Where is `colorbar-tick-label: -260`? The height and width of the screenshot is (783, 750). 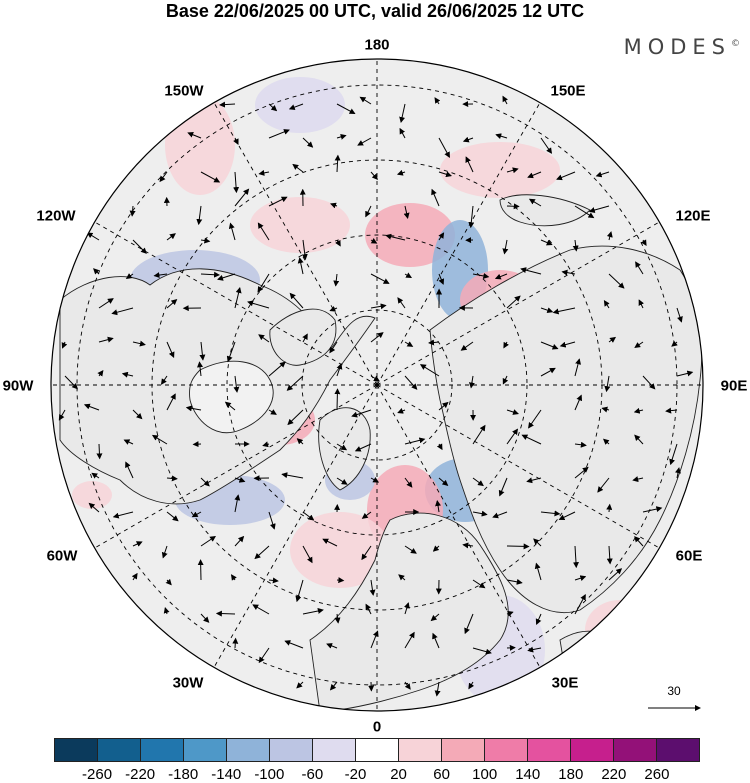 colorbar-tick-label: -260 is located at coordinates (97, 774).